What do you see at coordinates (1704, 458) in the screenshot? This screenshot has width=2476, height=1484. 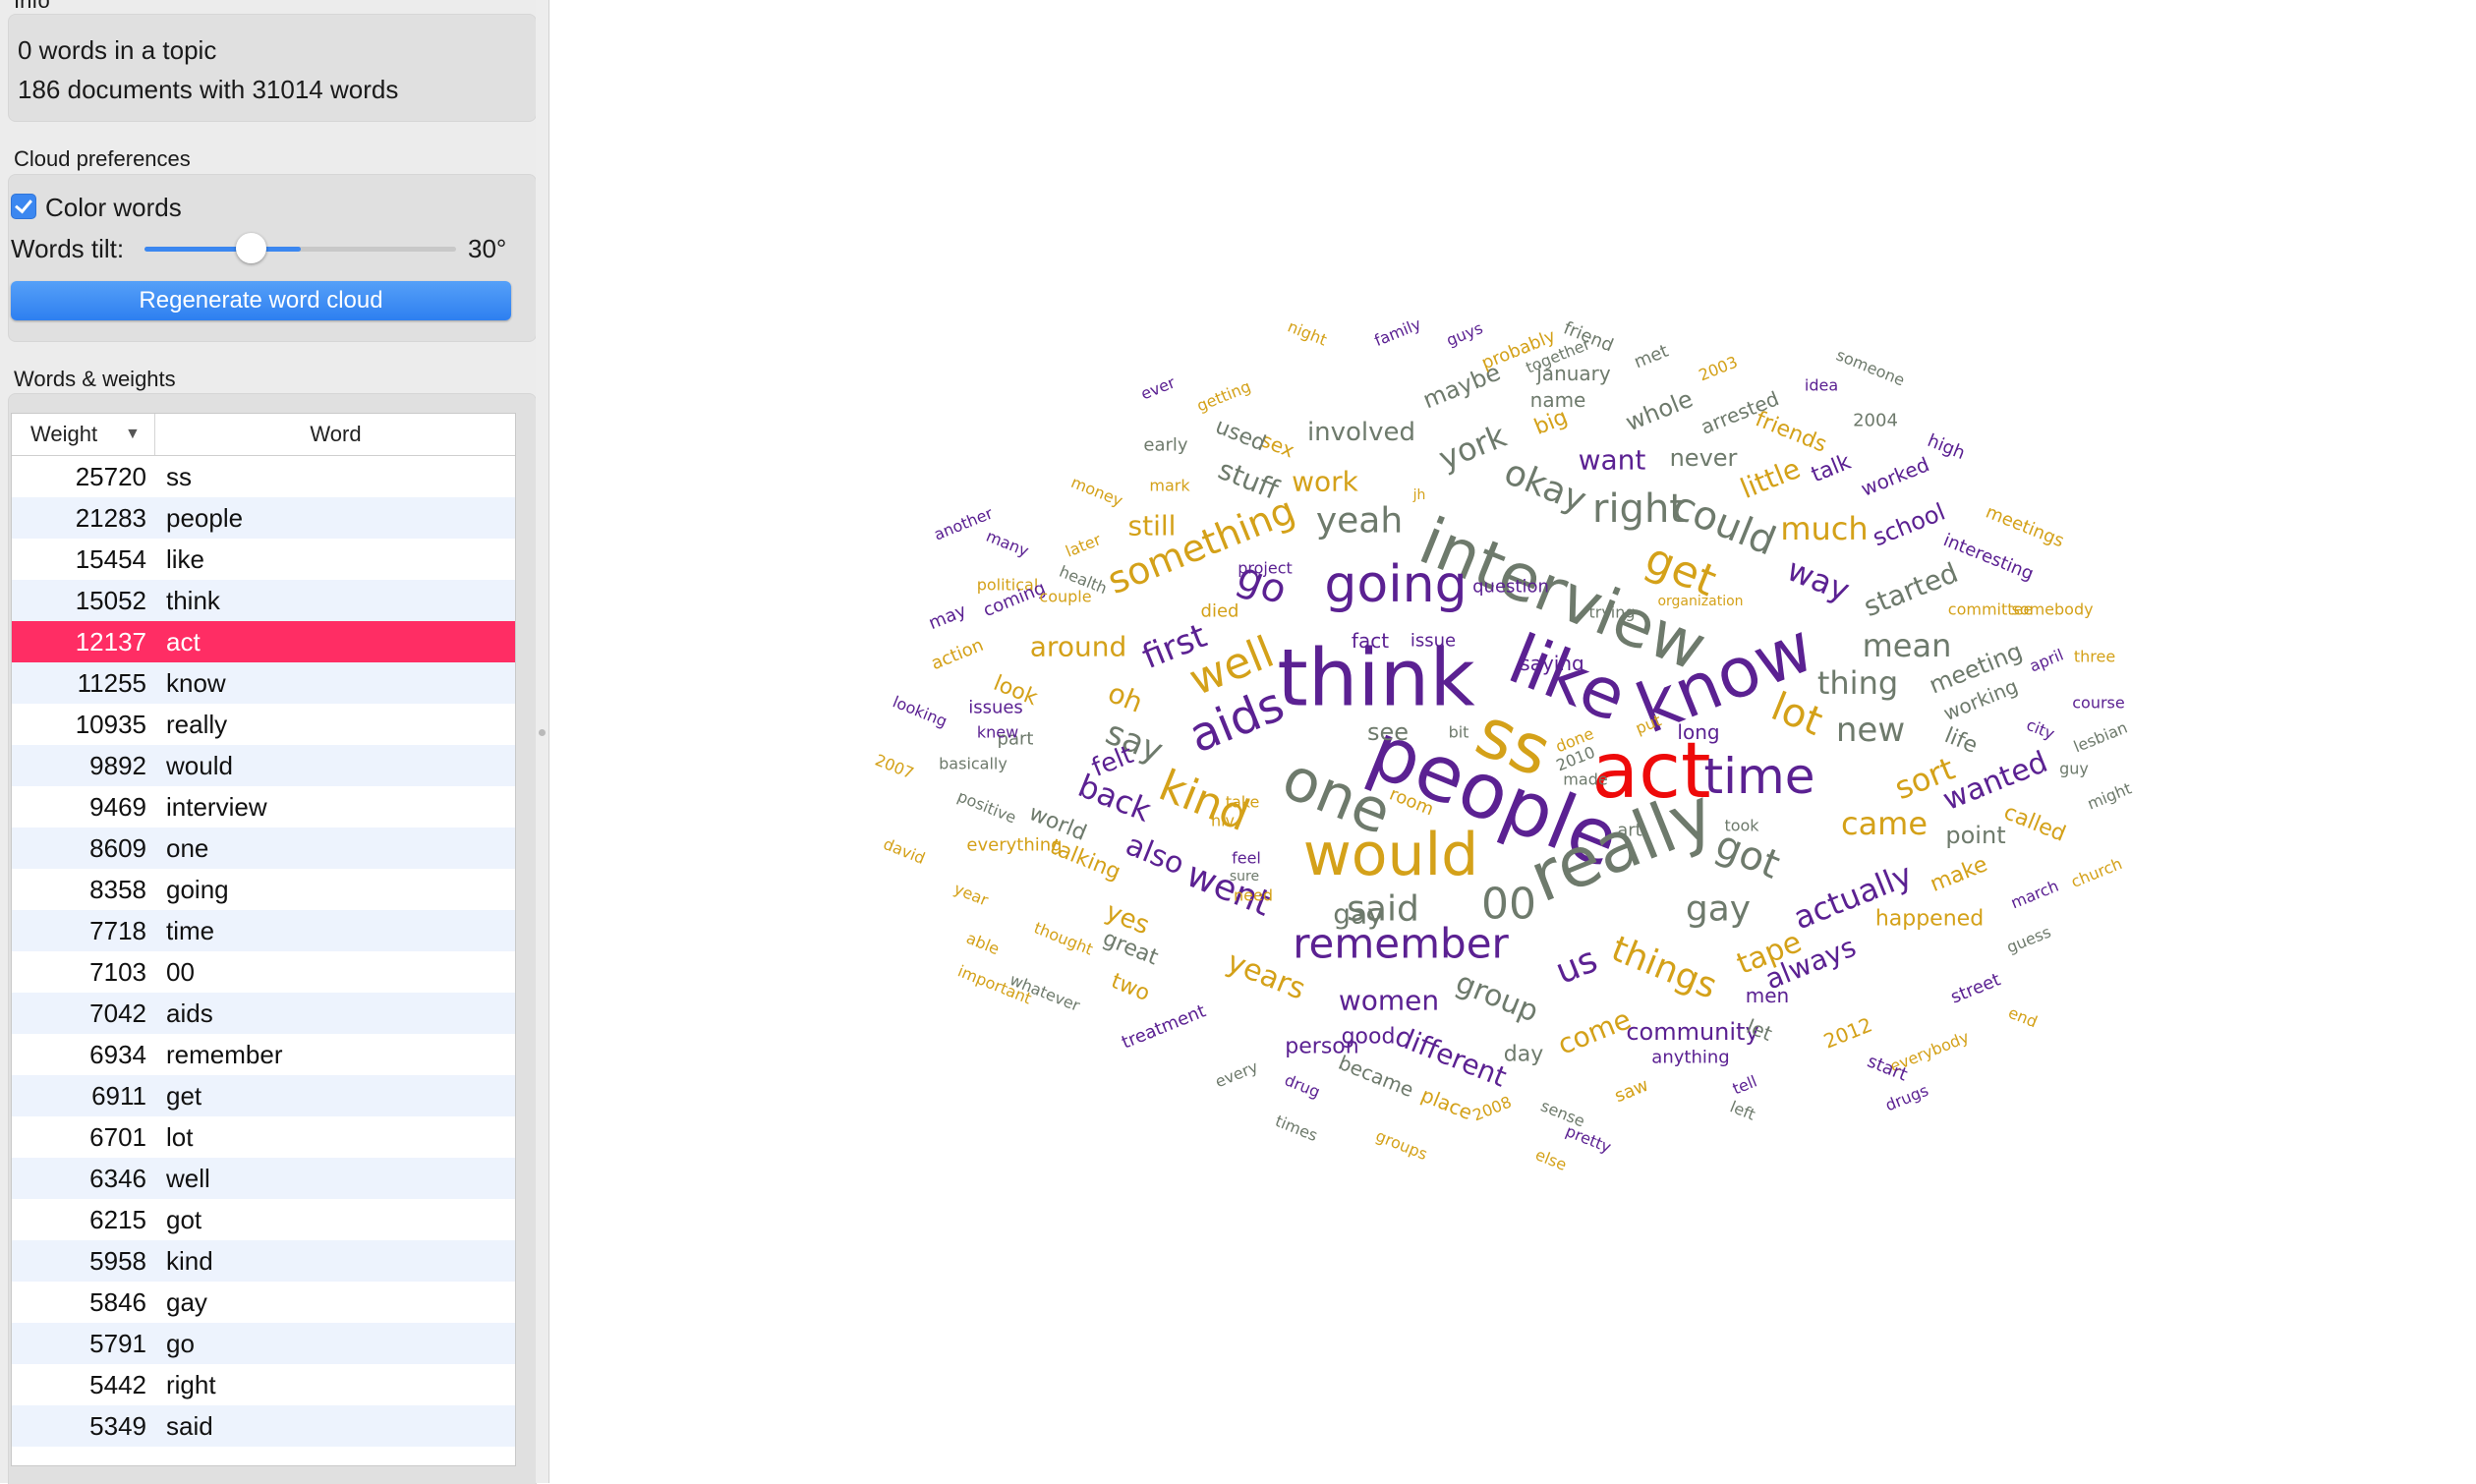 I see `cloud-word: never` at bounding box center [1704, 458].